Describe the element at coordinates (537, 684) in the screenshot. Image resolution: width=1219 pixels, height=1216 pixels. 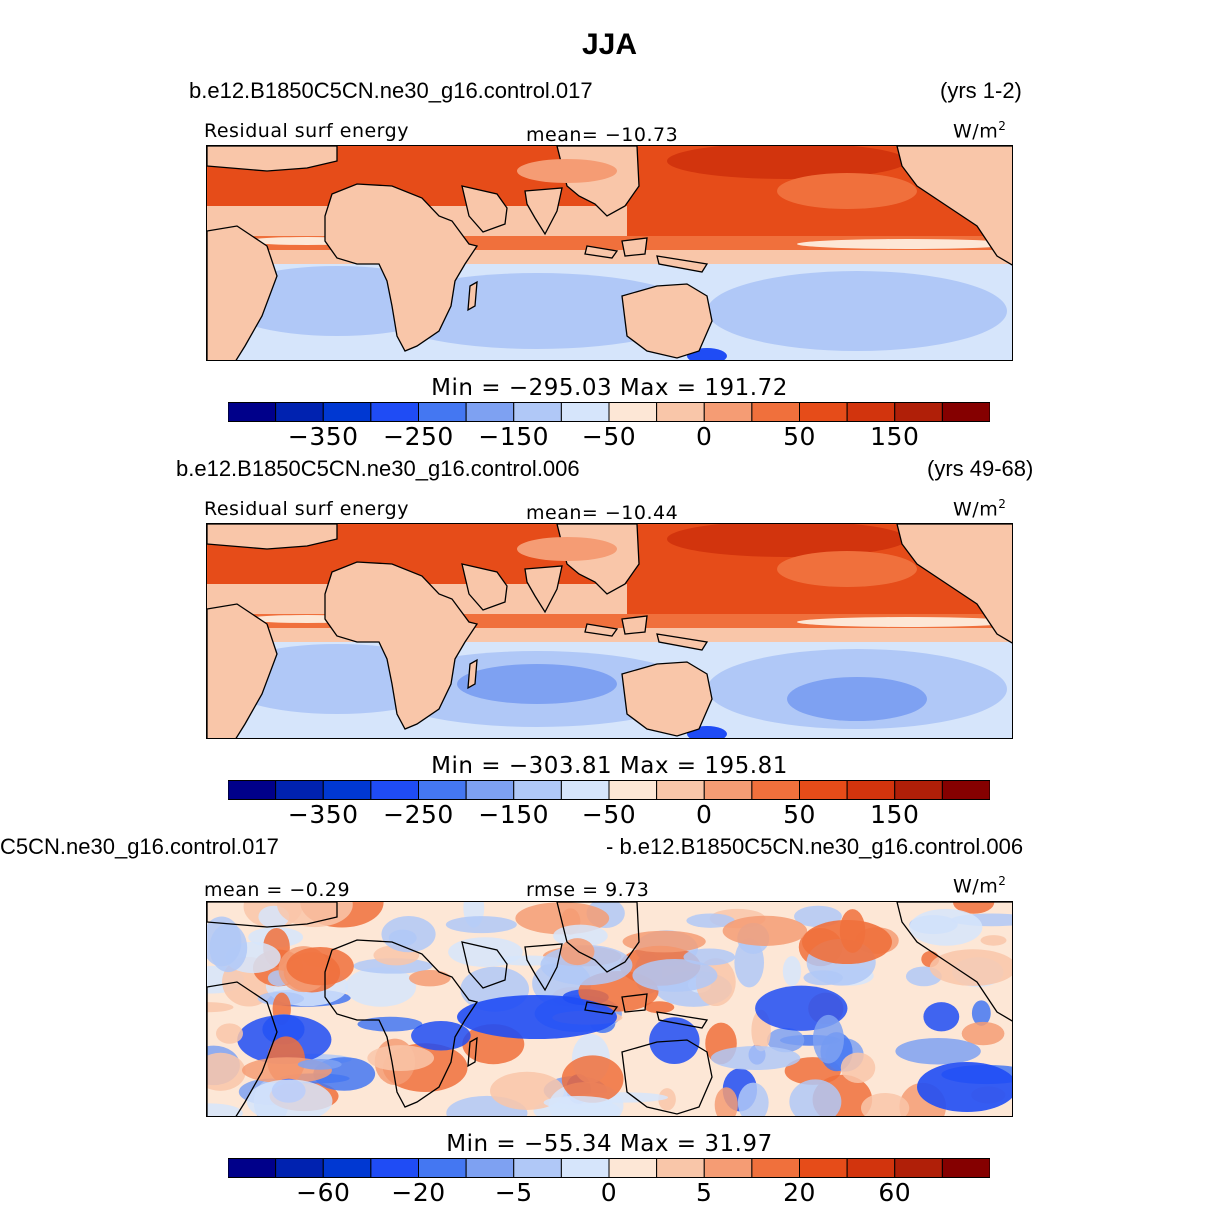
I see `field-south-indian-core` at that location.